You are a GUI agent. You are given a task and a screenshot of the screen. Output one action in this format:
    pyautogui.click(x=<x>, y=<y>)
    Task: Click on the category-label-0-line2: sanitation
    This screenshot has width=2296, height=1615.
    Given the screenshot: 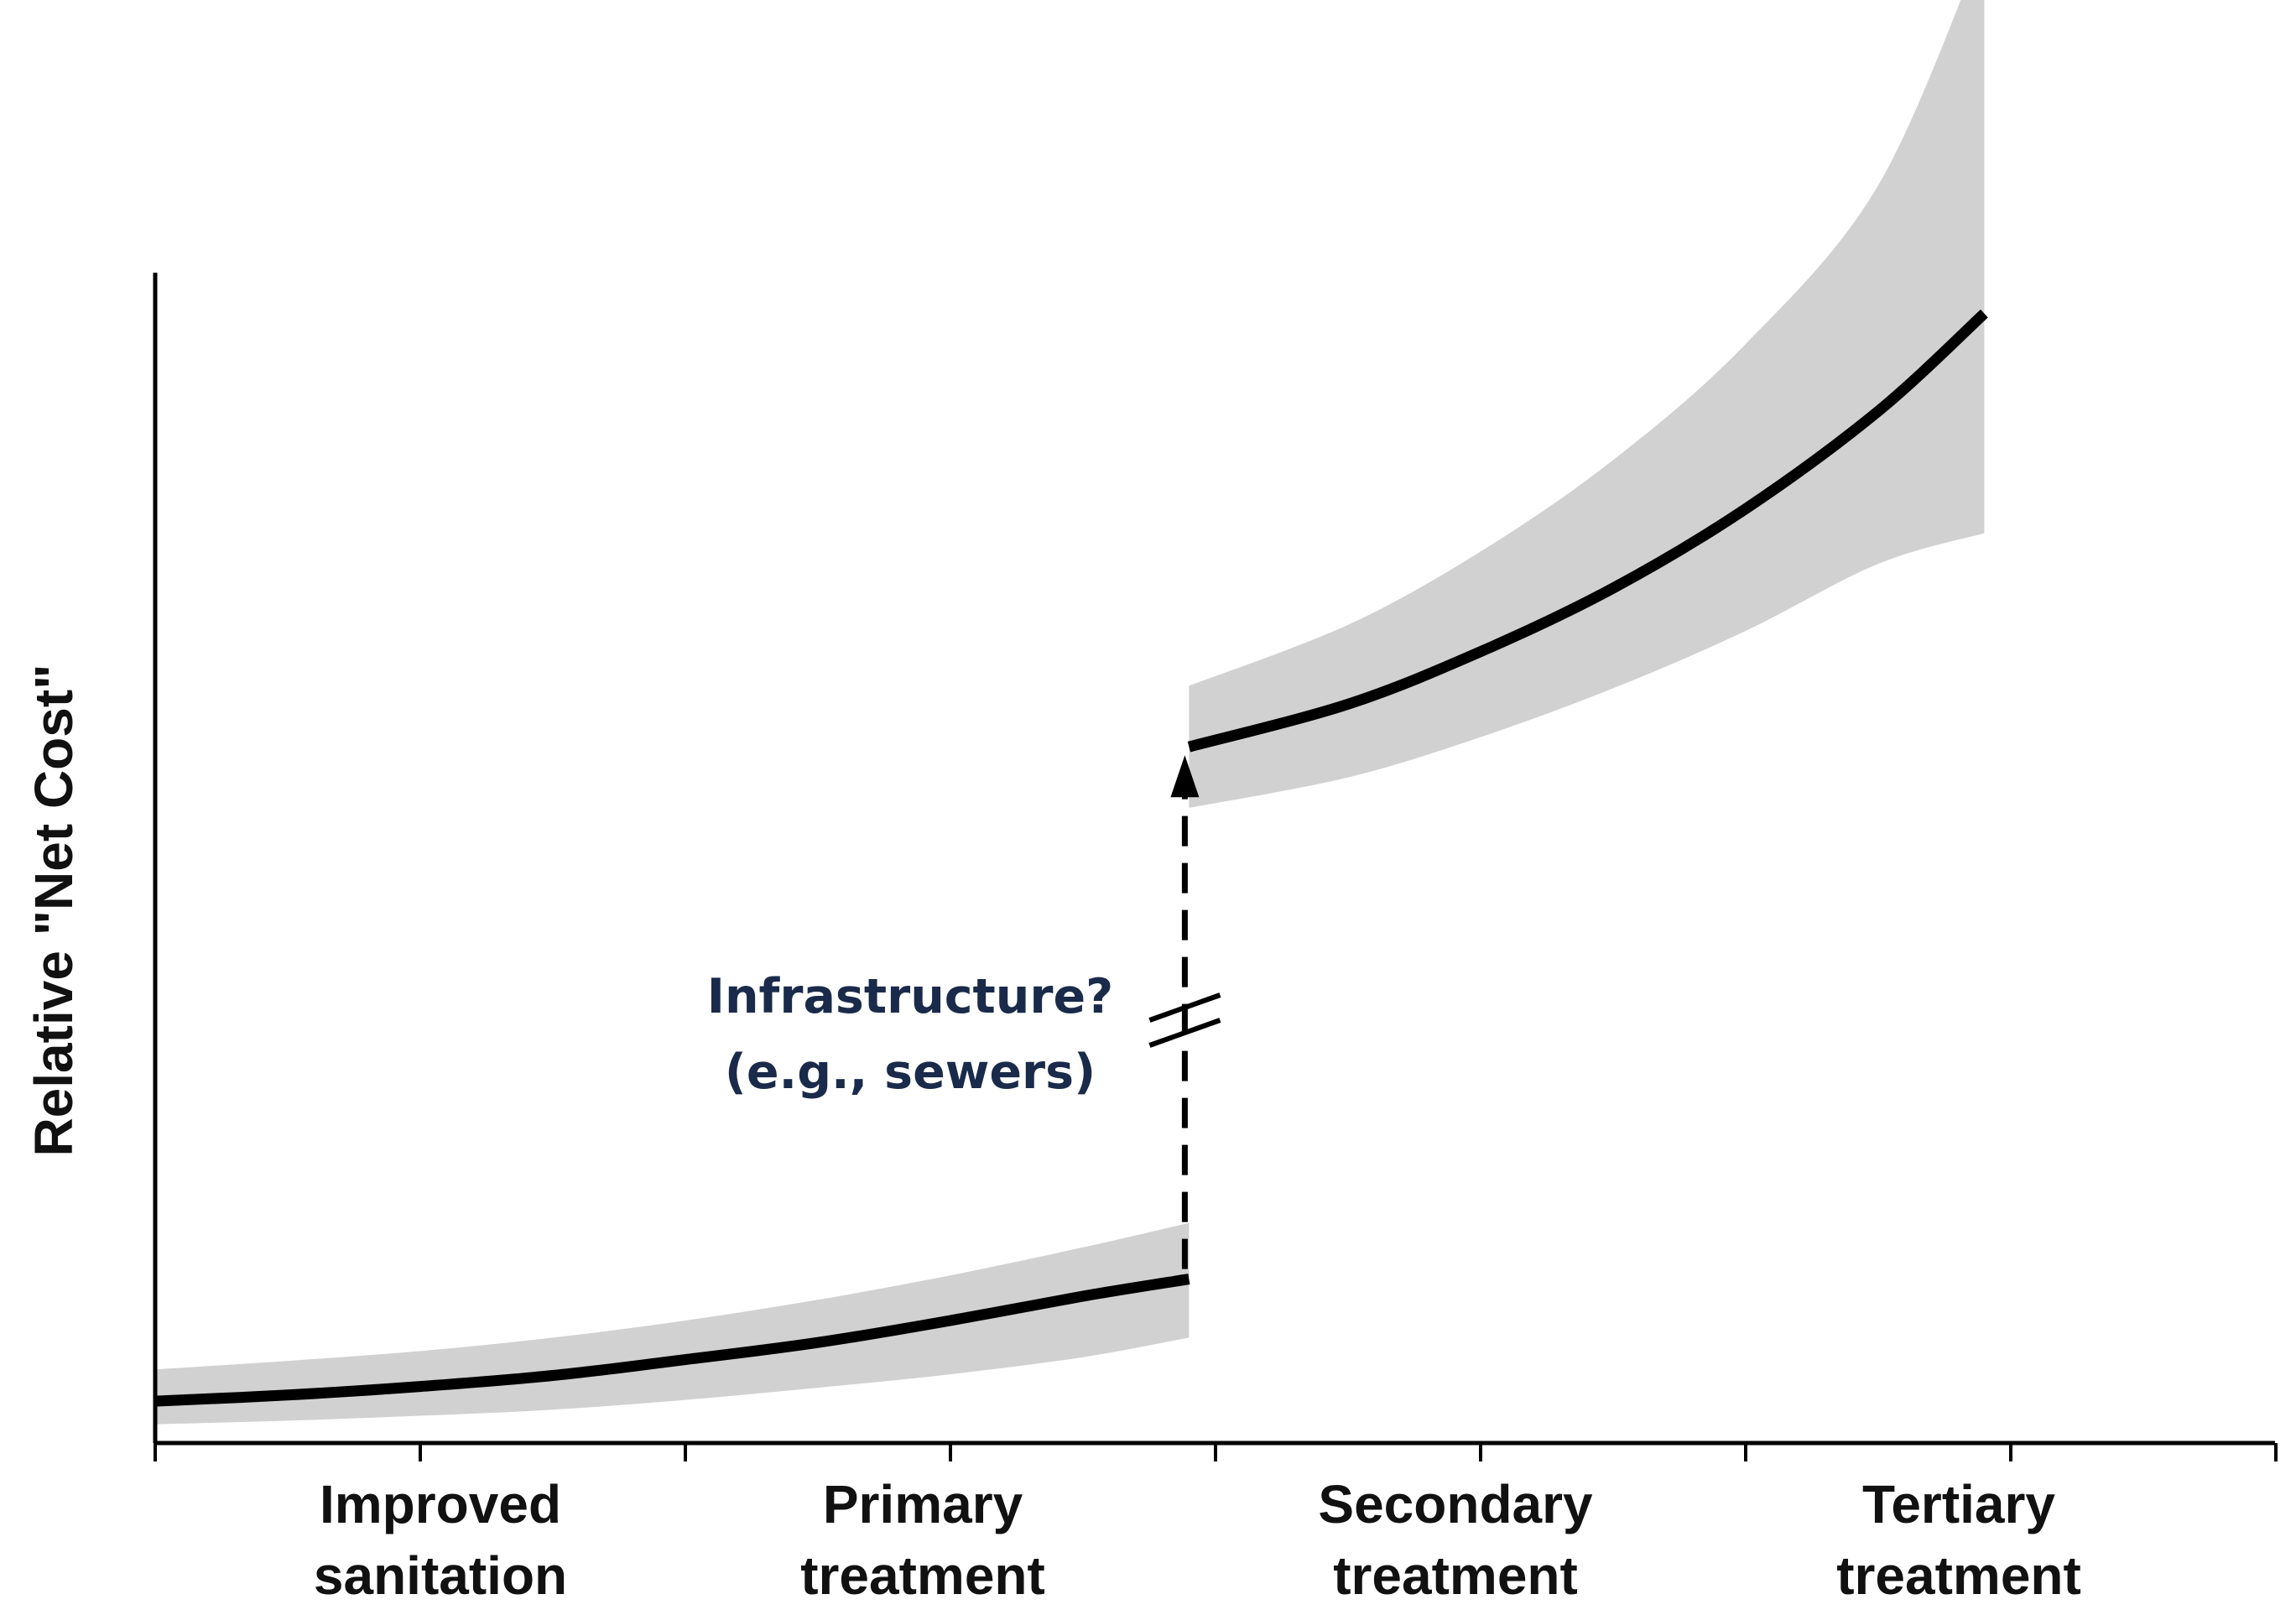 What is the action you would take?
    pyautogui.click(x=441, y=1575)
    